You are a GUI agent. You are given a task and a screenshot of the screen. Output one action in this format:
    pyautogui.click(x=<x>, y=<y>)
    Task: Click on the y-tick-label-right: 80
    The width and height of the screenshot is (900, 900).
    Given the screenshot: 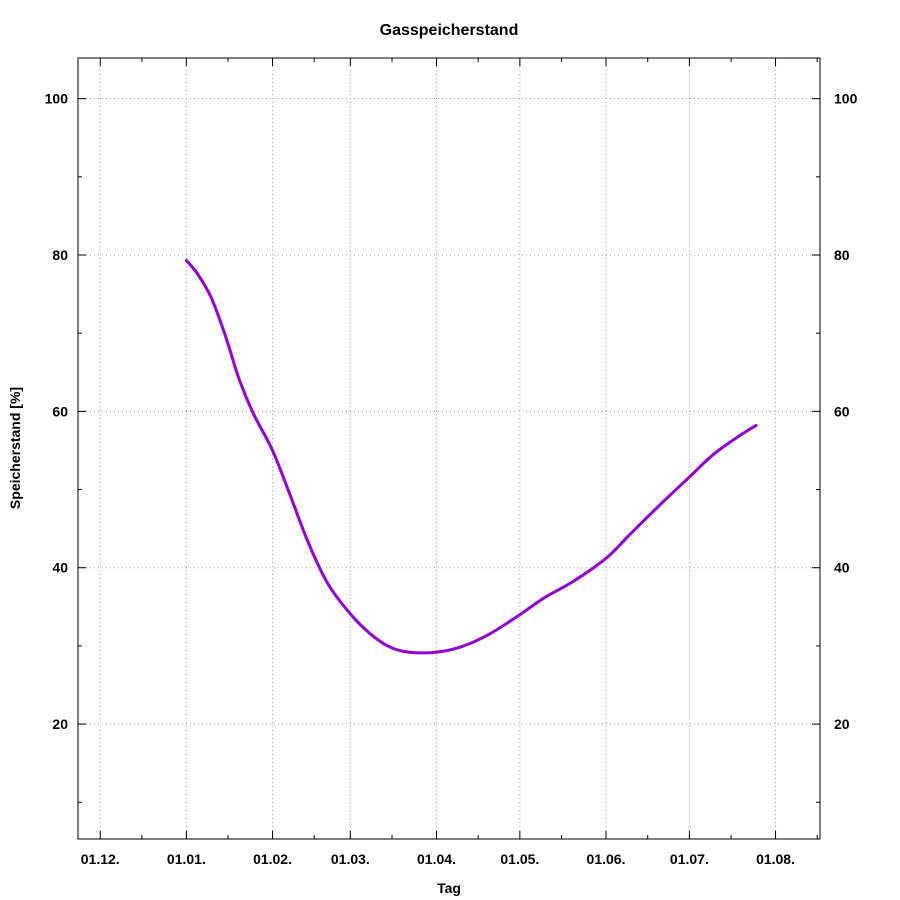 What is the action you would take?
    pyautogui.click(x=842, y=255)
    